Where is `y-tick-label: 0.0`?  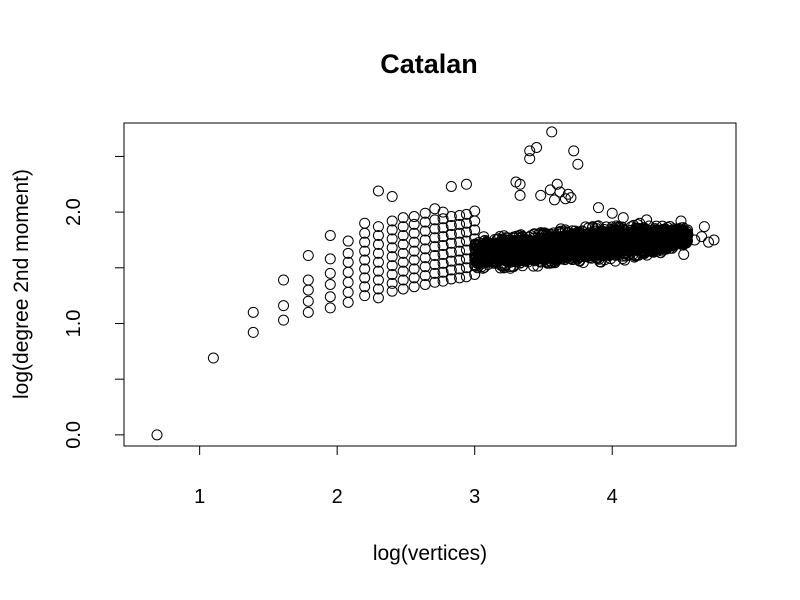
y-tick-label: 0.0 is located at coordinates (74, 435).